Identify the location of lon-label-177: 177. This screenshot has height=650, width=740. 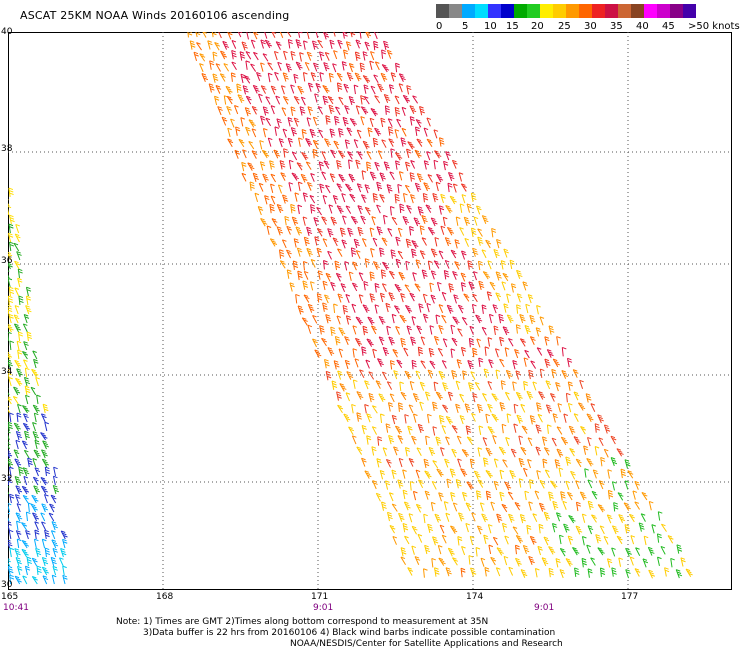
(630, 597).